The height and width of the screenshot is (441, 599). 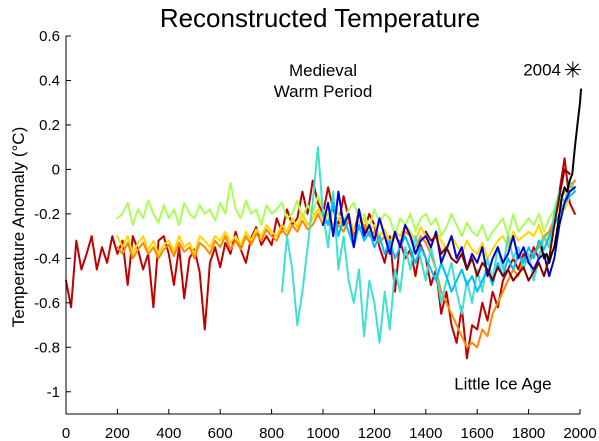 I want to click on x-tick-label: 400, so click(x=168, y=433).